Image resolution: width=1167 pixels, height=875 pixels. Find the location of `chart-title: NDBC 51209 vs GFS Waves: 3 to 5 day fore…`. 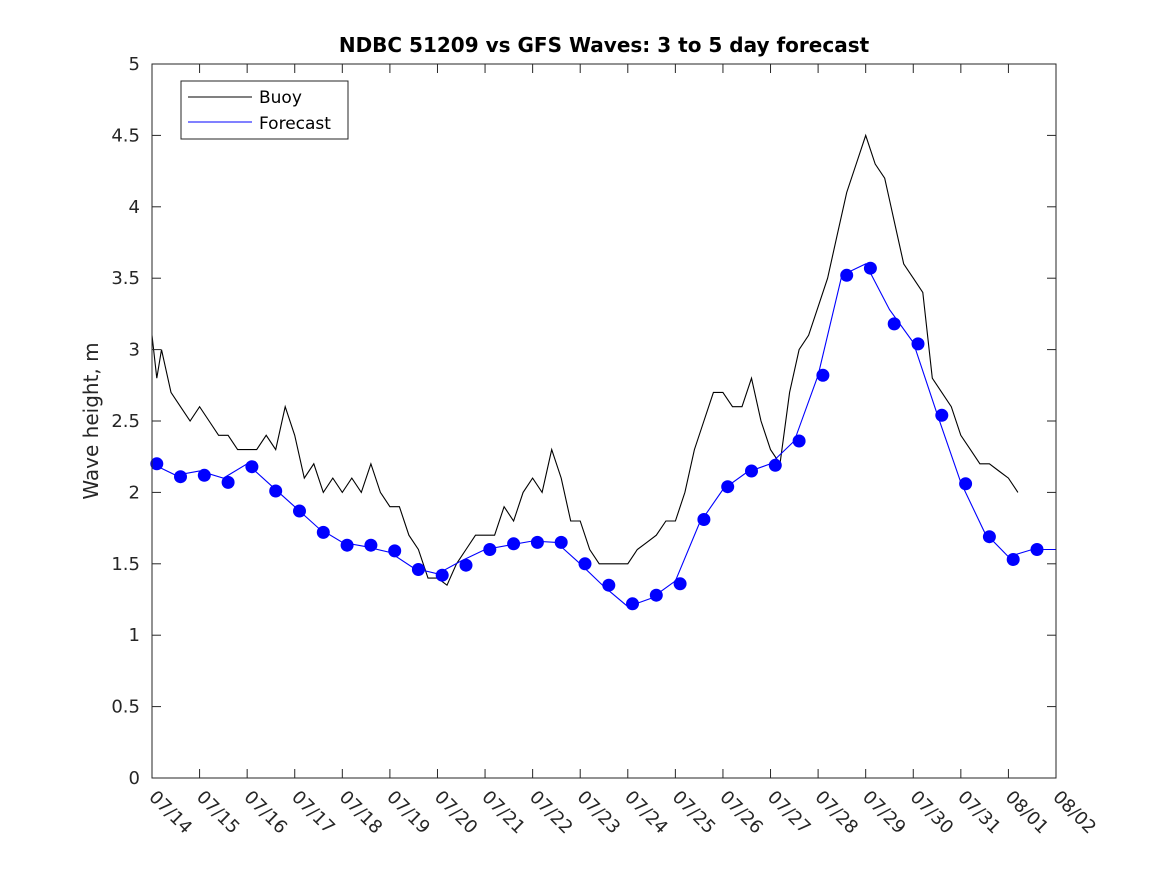

chart-title: NDBC 51209 vs GFS Waves: 3 to 5 day fore… is located at coordinates (604, 45).